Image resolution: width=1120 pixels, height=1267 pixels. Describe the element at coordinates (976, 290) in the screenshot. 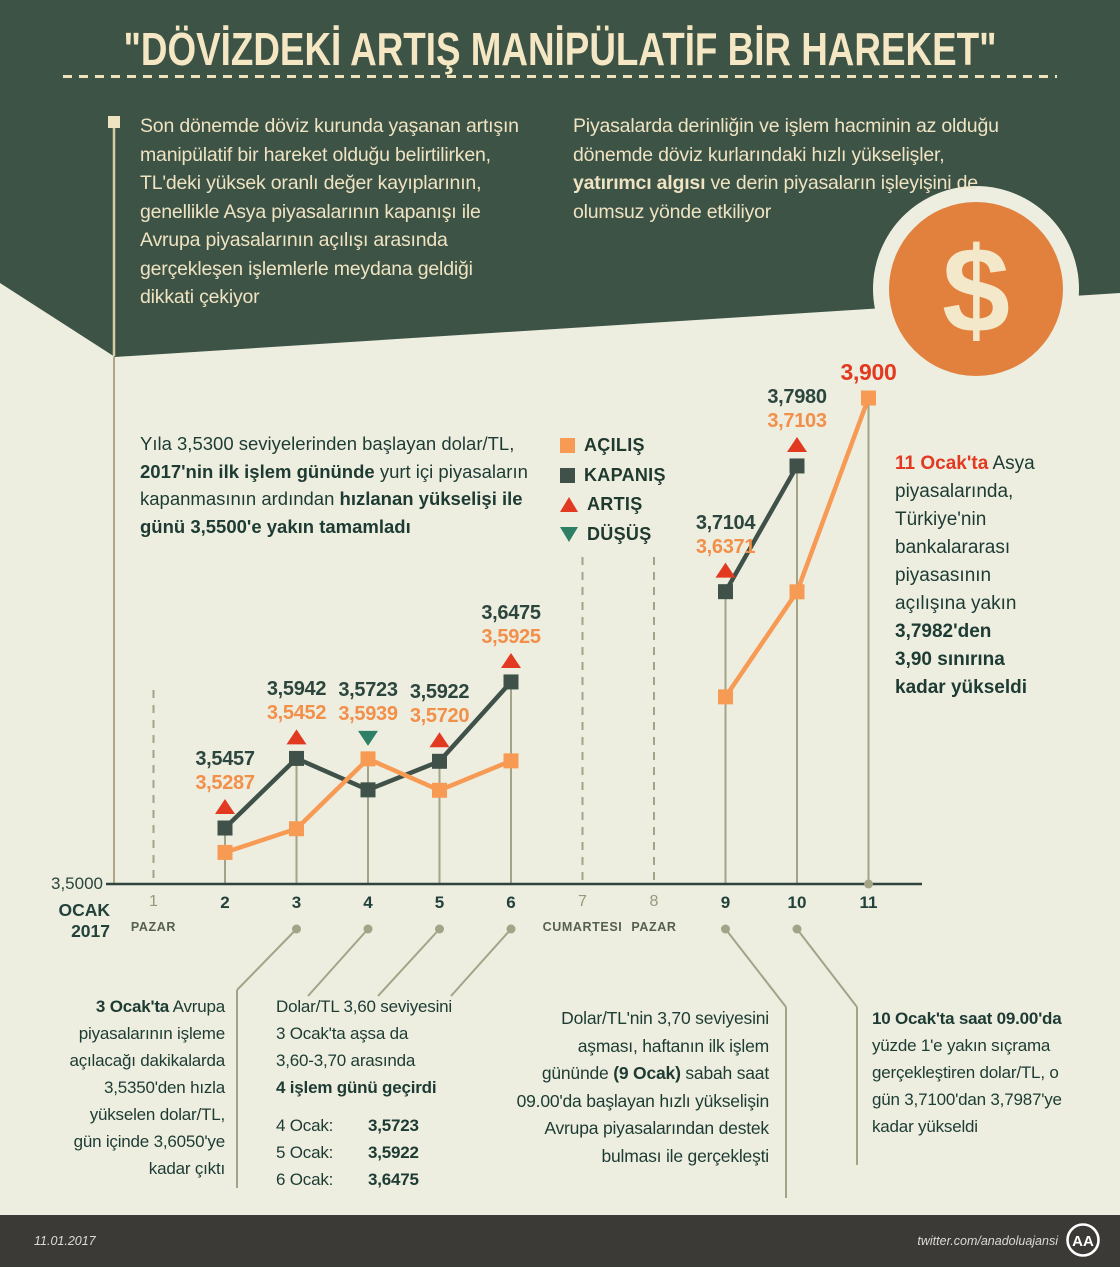

I see `dollar-icon: $` at that location.